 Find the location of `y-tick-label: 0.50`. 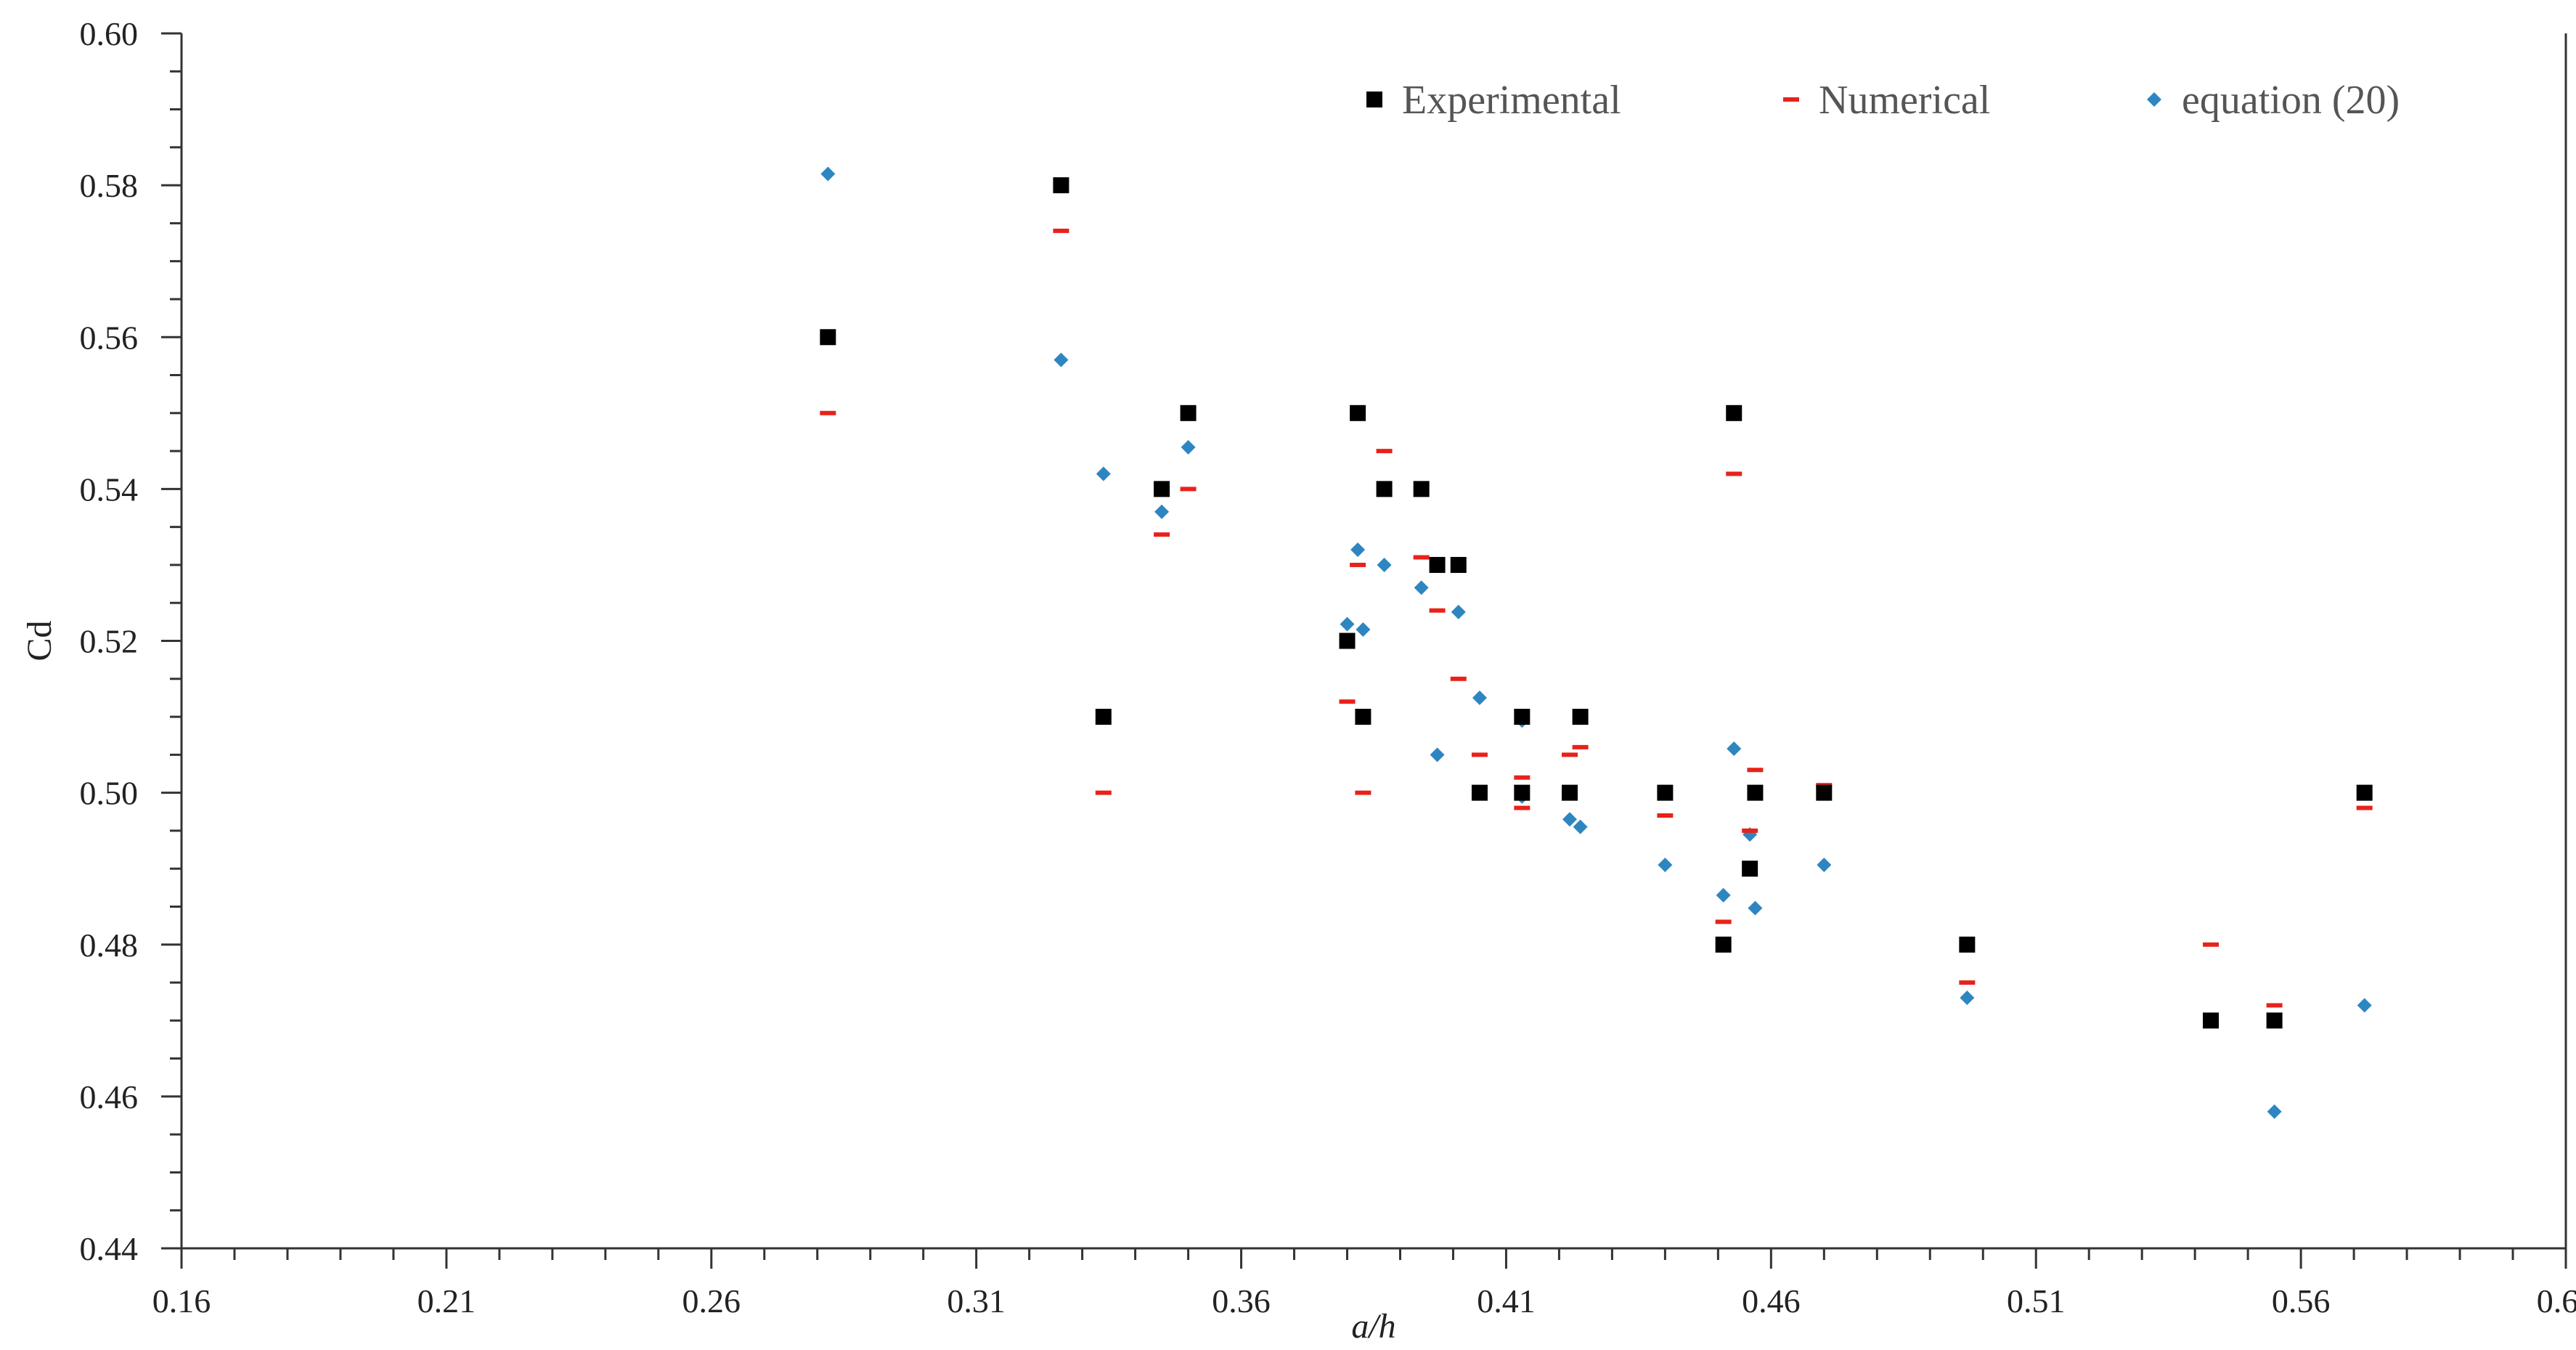

y-tick-label: 0.50 is located at coordinates (110, 793).